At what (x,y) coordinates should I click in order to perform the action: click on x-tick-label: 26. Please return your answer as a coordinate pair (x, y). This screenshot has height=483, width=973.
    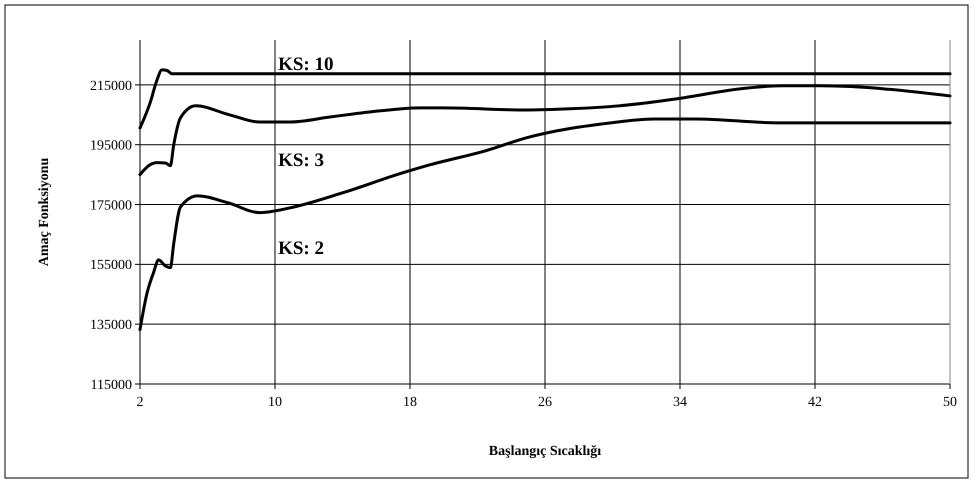
    Looking at the image, I should click on (545, 402).